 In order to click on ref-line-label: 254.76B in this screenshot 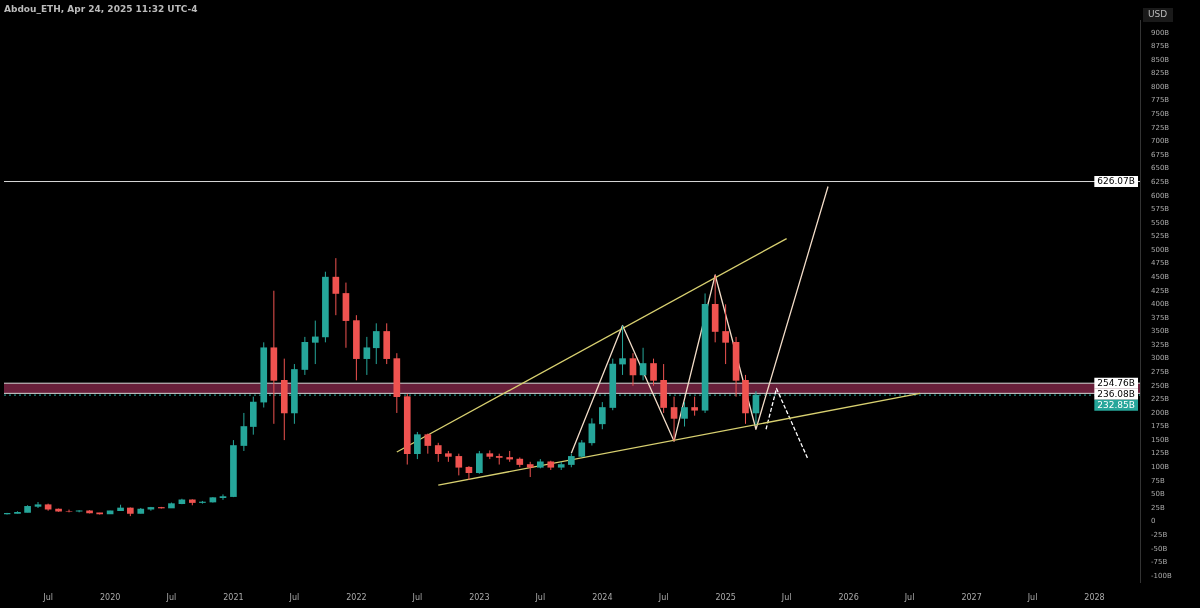, I will do `click(1116, 382)`.